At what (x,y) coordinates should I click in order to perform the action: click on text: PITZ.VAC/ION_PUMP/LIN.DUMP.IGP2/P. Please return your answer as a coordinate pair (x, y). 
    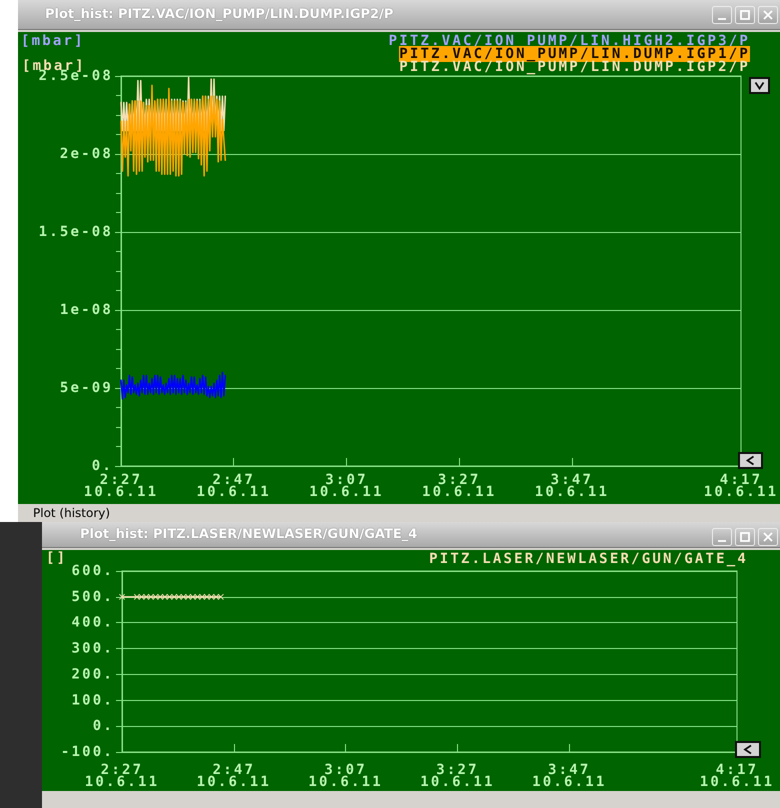
    Looking at the image, I should click on (574, 67).